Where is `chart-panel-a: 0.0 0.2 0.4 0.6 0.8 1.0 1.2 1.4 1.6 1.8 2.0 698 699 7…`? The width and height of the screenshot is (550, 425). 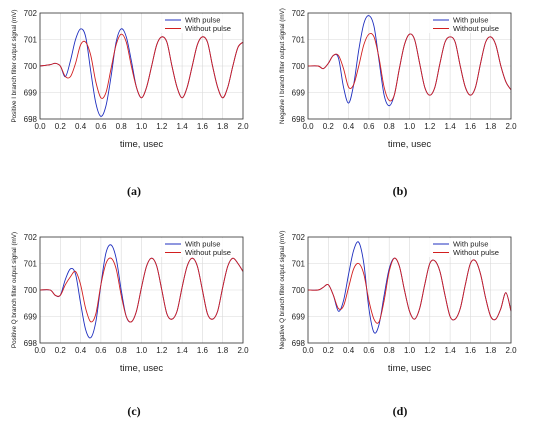
chart-panel-a: 0.0 0.2 0.4 0.6 0.8 1.0 1.2 1.4 1.6 1.8 2.0 698 699 7… is located at coordinates (130, 79).